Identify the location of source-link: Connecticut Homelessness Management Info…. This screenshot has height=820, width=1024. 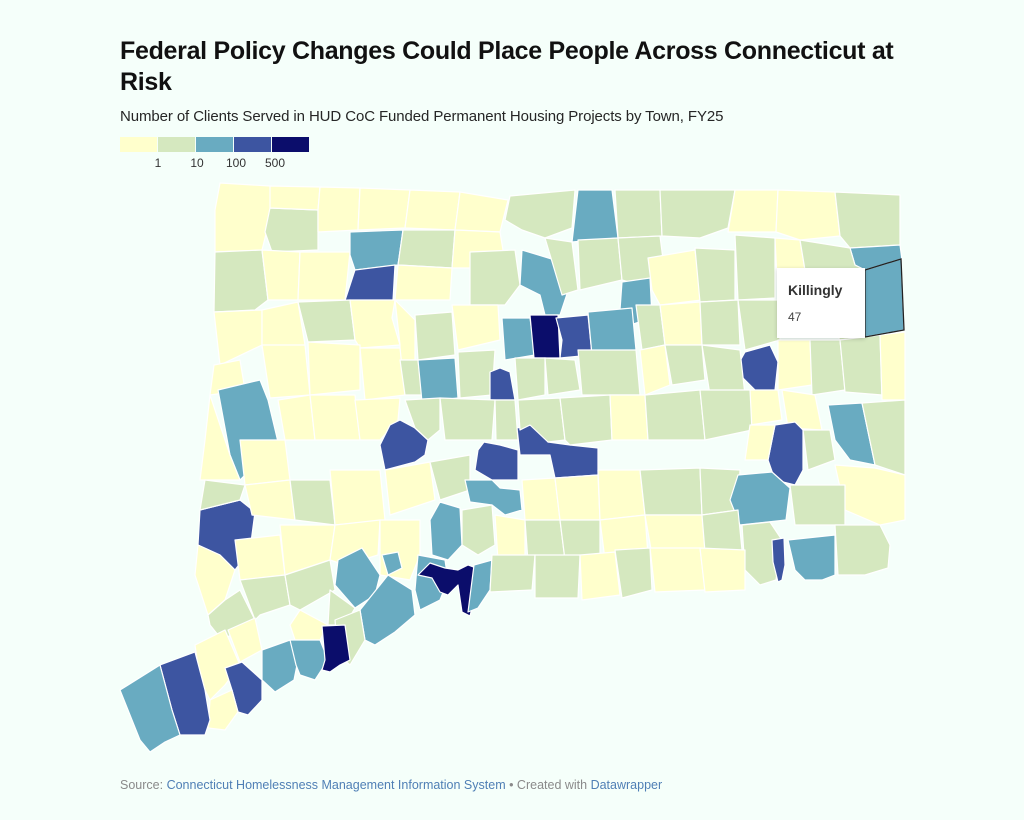
(336, 785).